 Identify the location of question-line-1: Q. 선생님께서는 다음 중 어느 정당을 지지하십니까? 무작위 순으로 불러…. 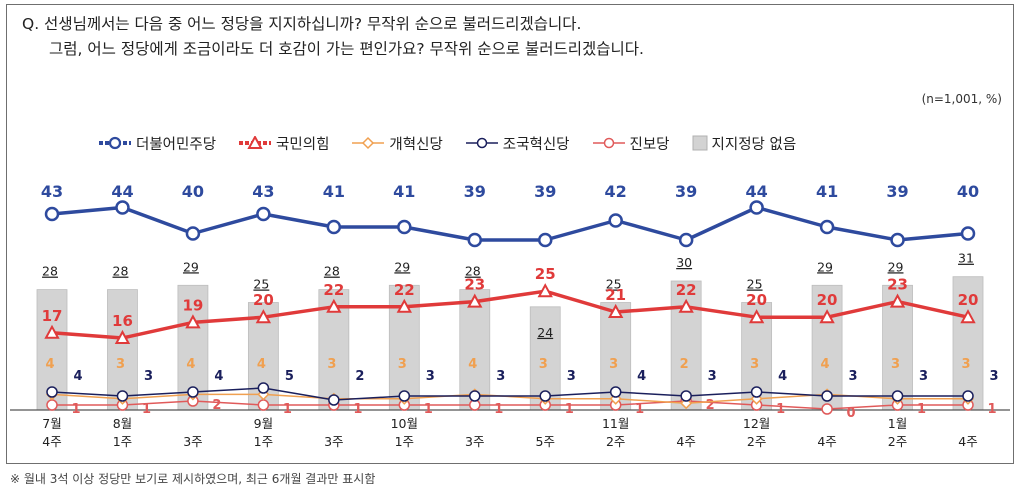
(302, 24).